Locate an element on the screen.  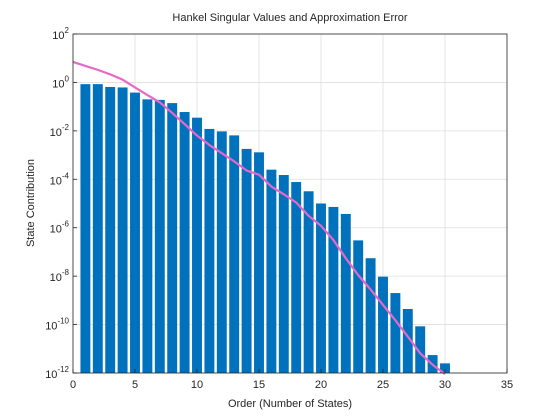
y-tick-exponent: 0 is located at coordinates (67, 78).